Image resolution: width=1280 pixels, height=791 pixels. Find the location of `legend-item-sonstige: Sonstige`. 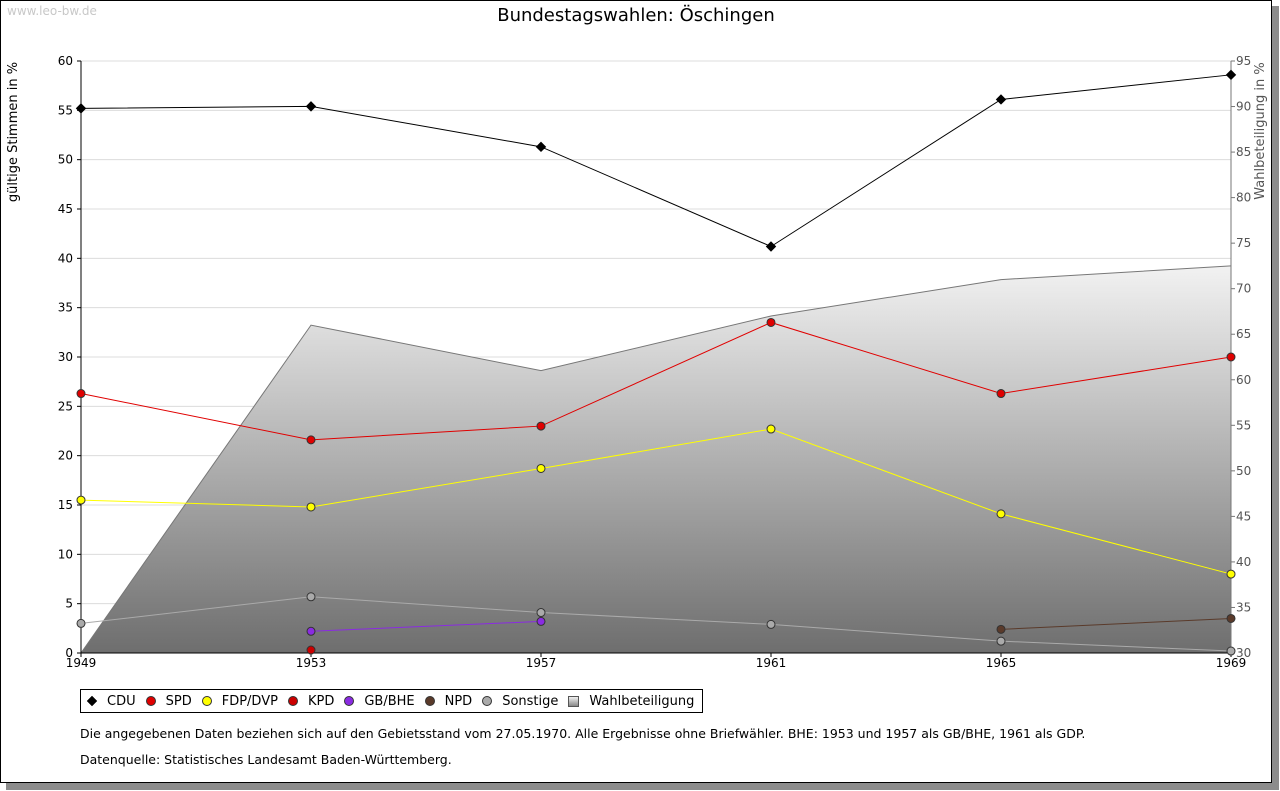

legend-item-sonstige: Sonstige is located at coordinates (520, 701).